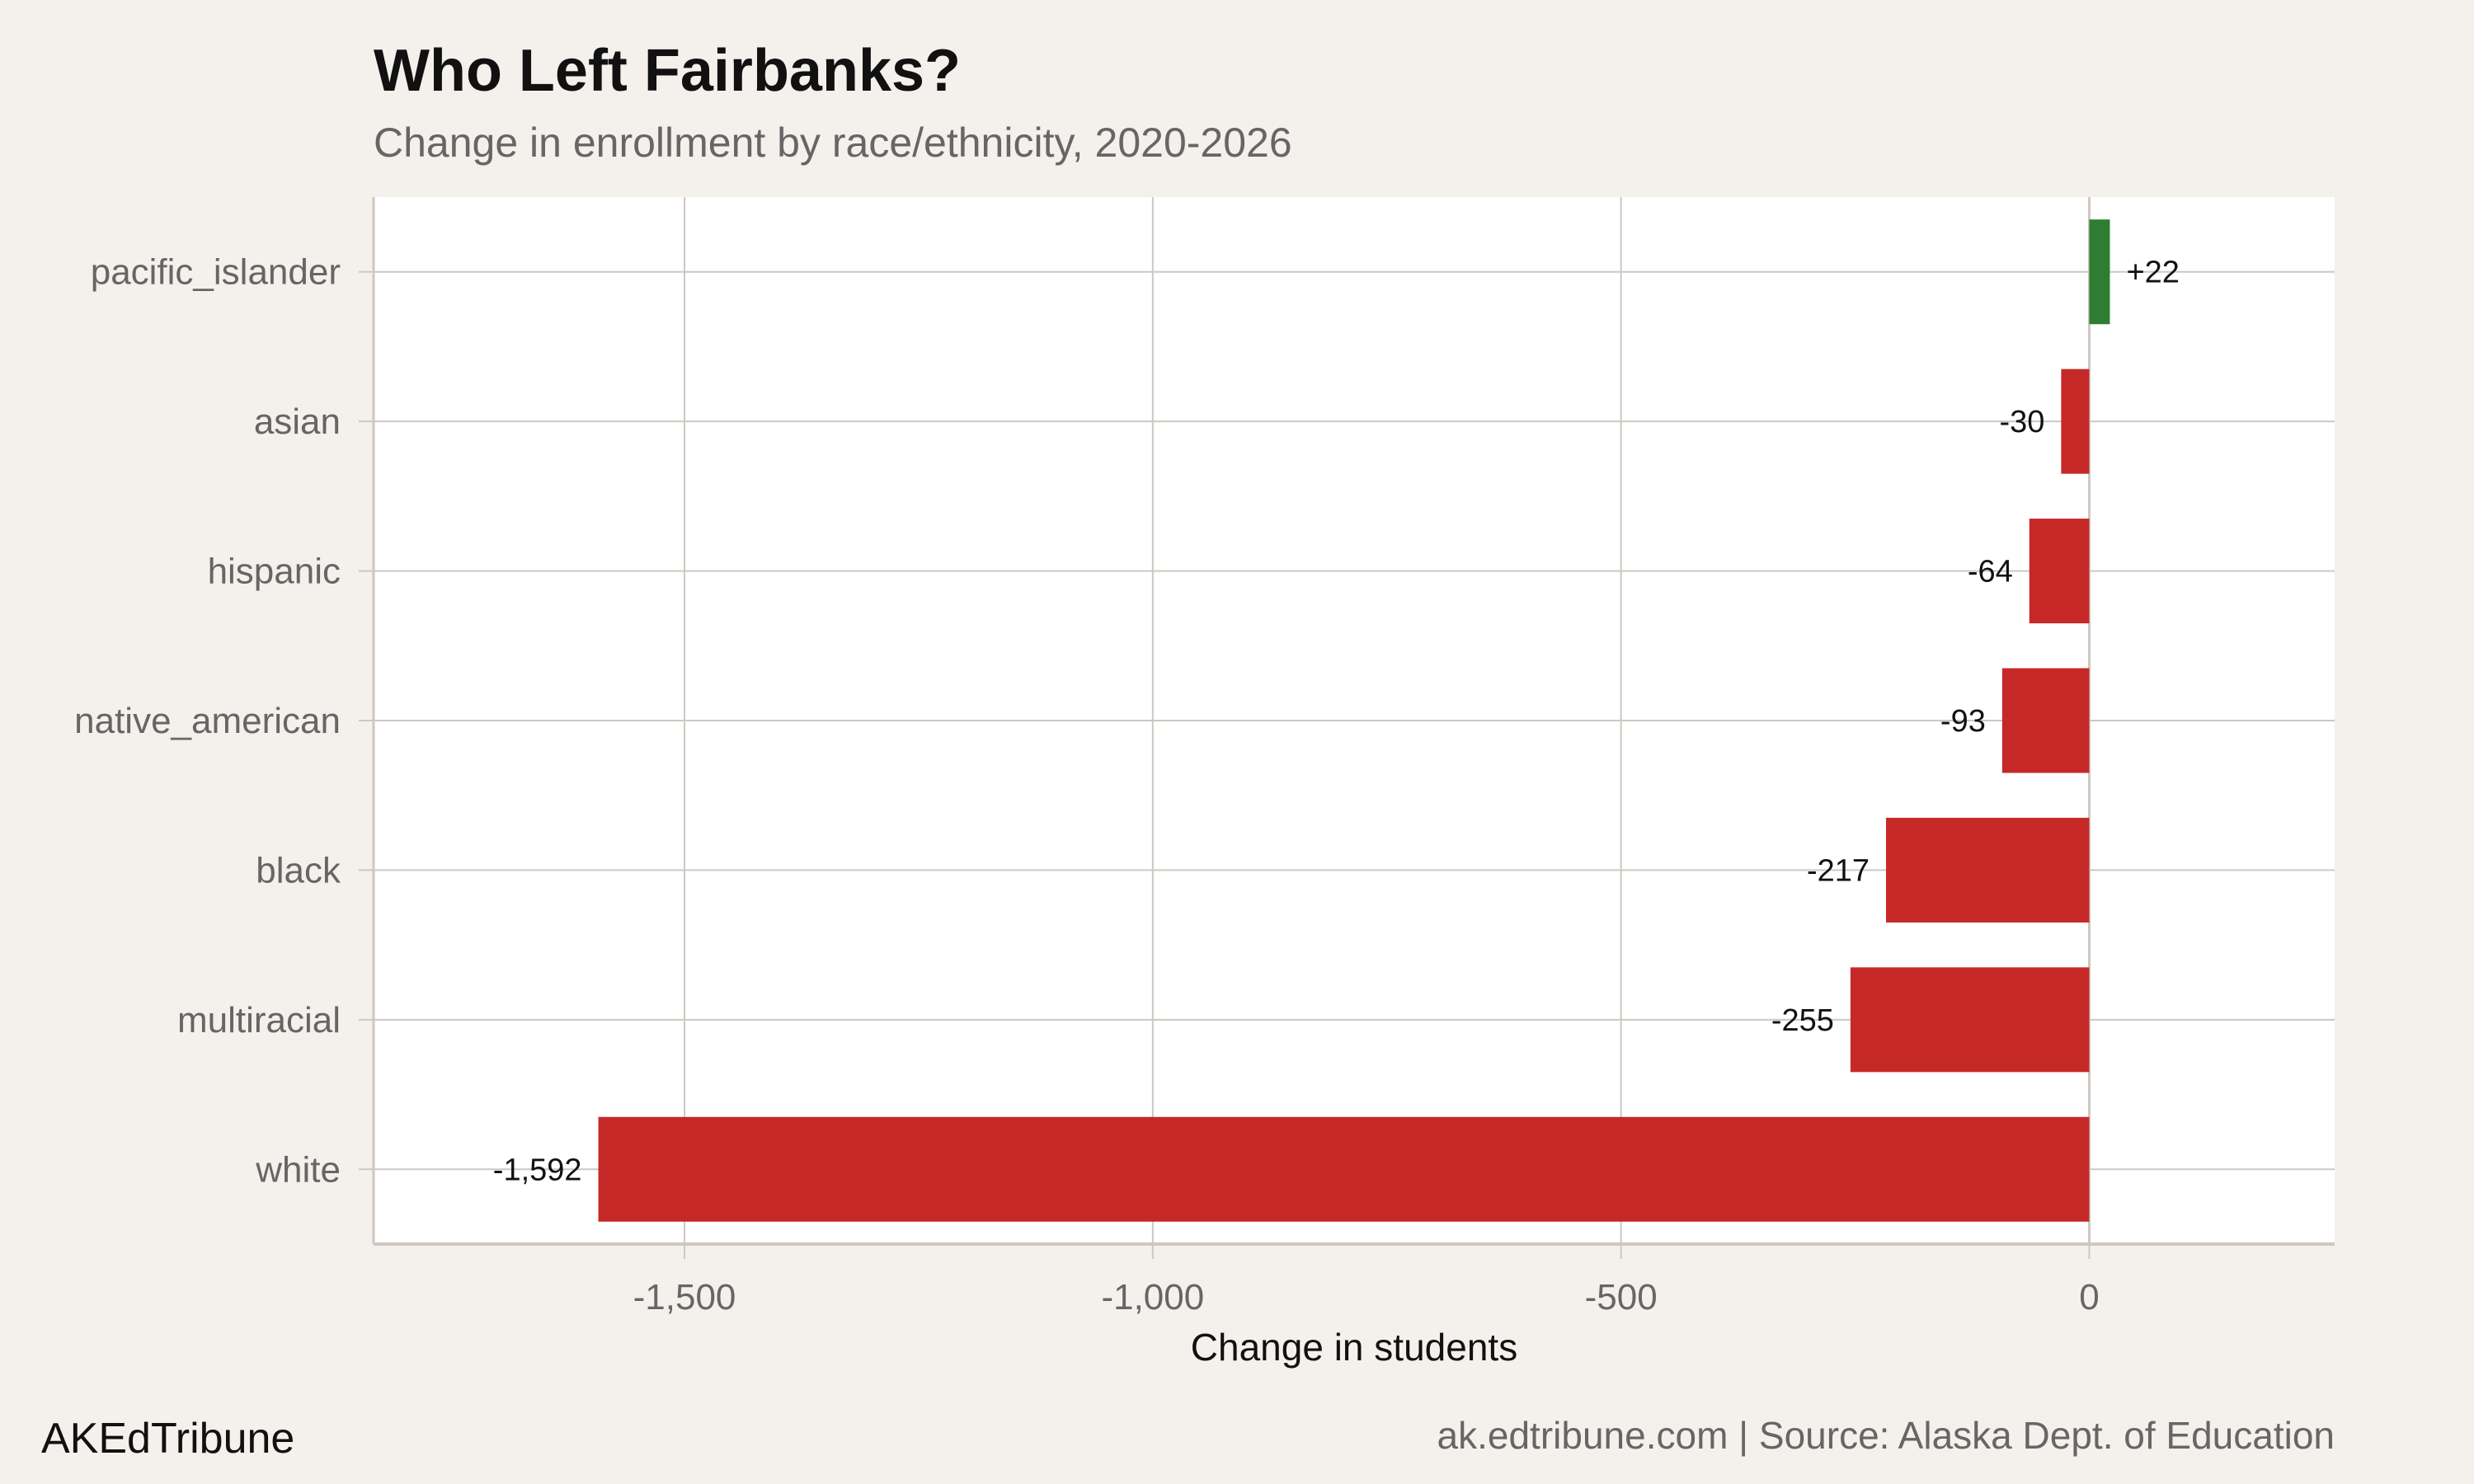 This screenshot has height=1484, width=2474. Describe the element at coordinates (1963, 721) in the screenshot. I see `data-label: -93` at that location.